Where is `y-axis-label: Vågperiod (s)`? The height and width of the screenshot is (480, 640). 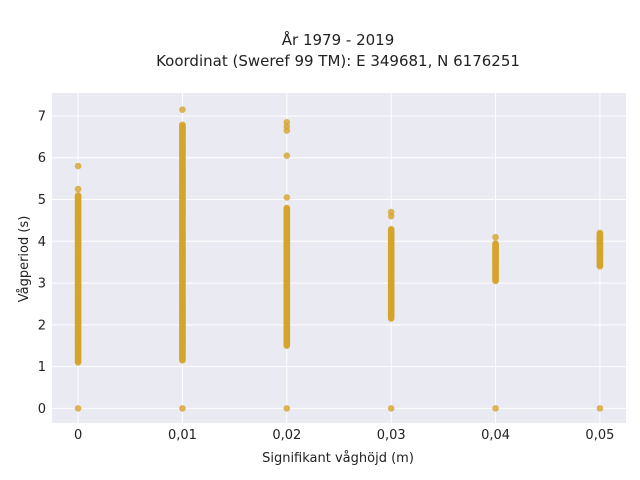 y-axis-label: Vågperiod (s) is located at coordinates (24, 259).